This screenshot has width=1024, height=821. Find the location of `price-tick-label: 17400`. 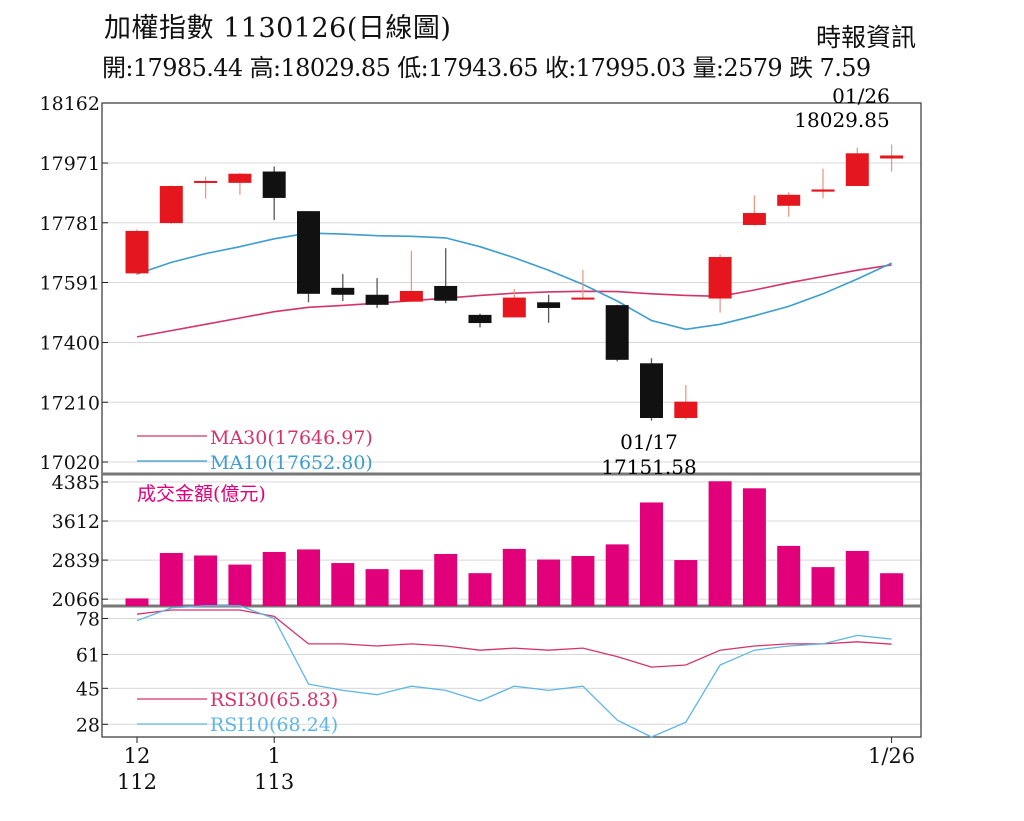

price-tick-label: 17400 is located at coordinates (70, 344).